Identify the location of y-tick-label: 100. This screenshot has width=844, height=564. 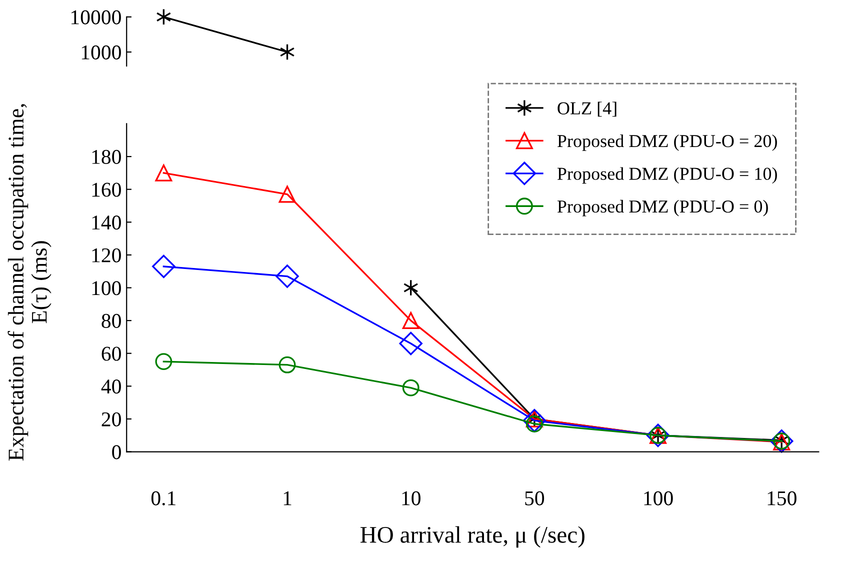
(106, 288).